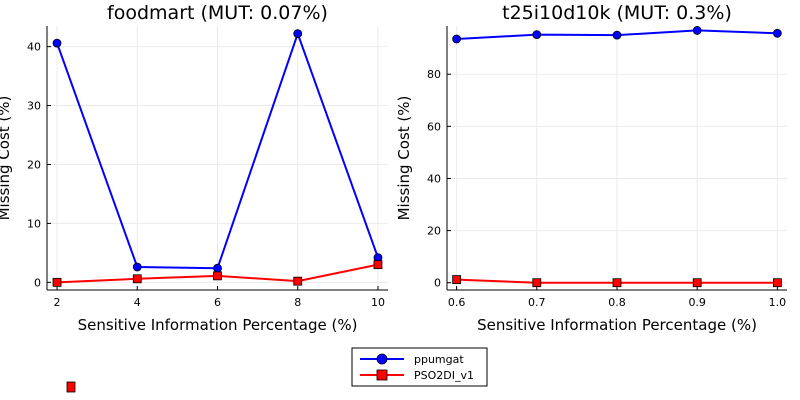 This screenshot has height=400, width=800. What do you see at coordinates (457, 302) in the screenshot?
I see `x-tick-label: 0.6` at bounding box center [457, 302].